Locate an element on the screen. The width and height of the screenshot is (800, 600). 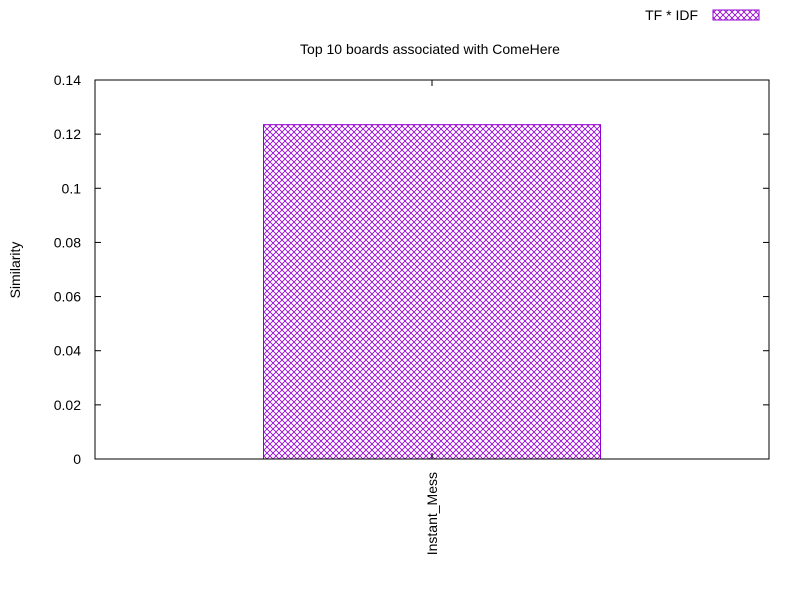
y-tick-label: 0.1 is located at coordinates (72, 188).